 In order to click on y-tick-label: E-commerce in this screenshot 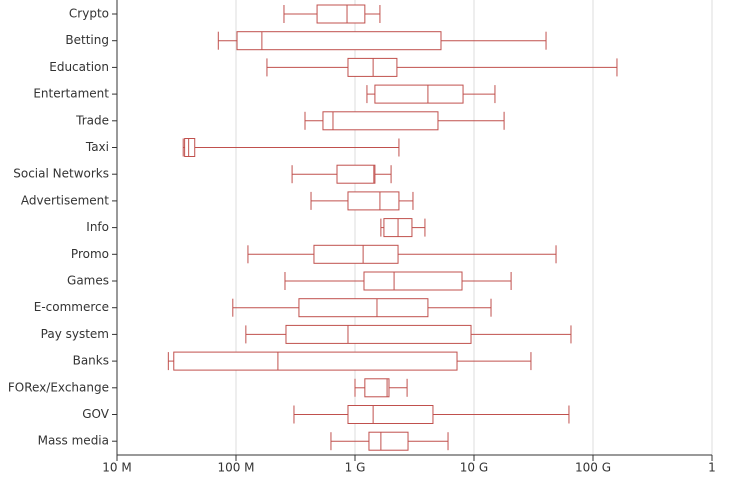, I will do `click(71, 307)`.